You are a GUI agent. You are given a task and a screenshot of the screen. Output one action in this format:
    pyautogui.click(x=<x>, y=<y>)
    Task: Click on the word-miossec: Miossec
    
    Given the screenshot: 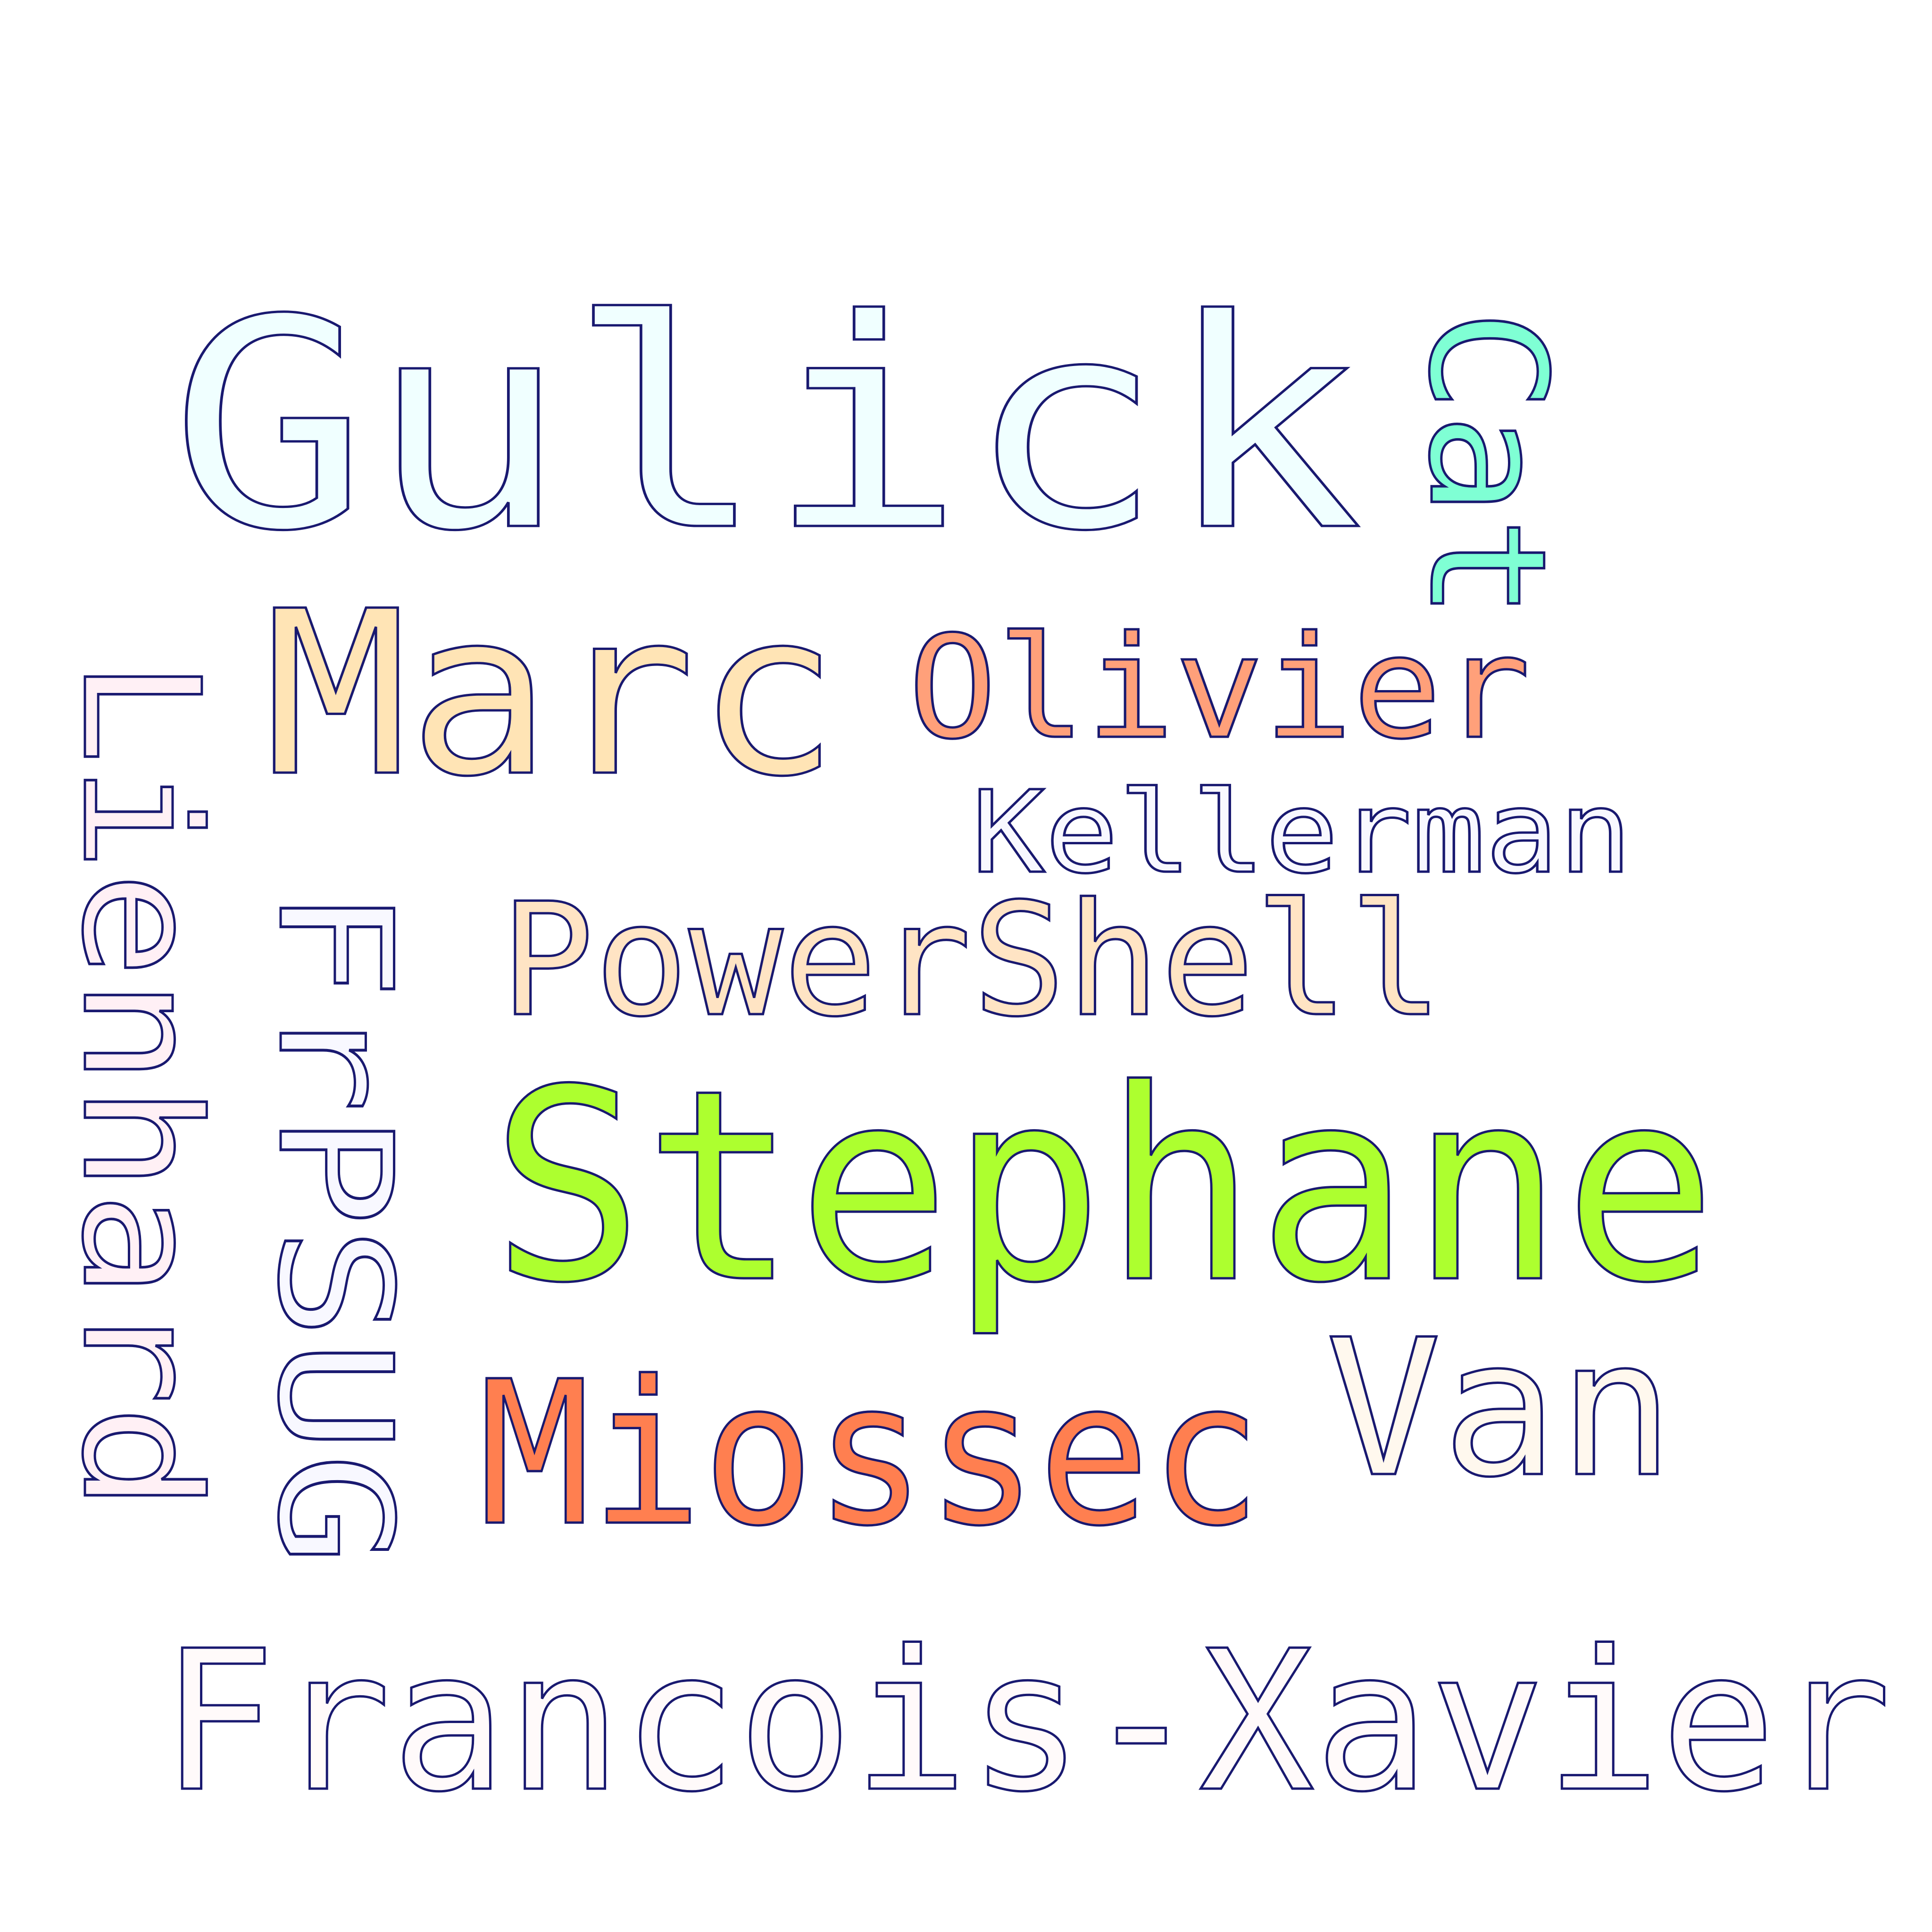 What is the action you would take?
    pyautogui.click(x=871, y=1454)
    